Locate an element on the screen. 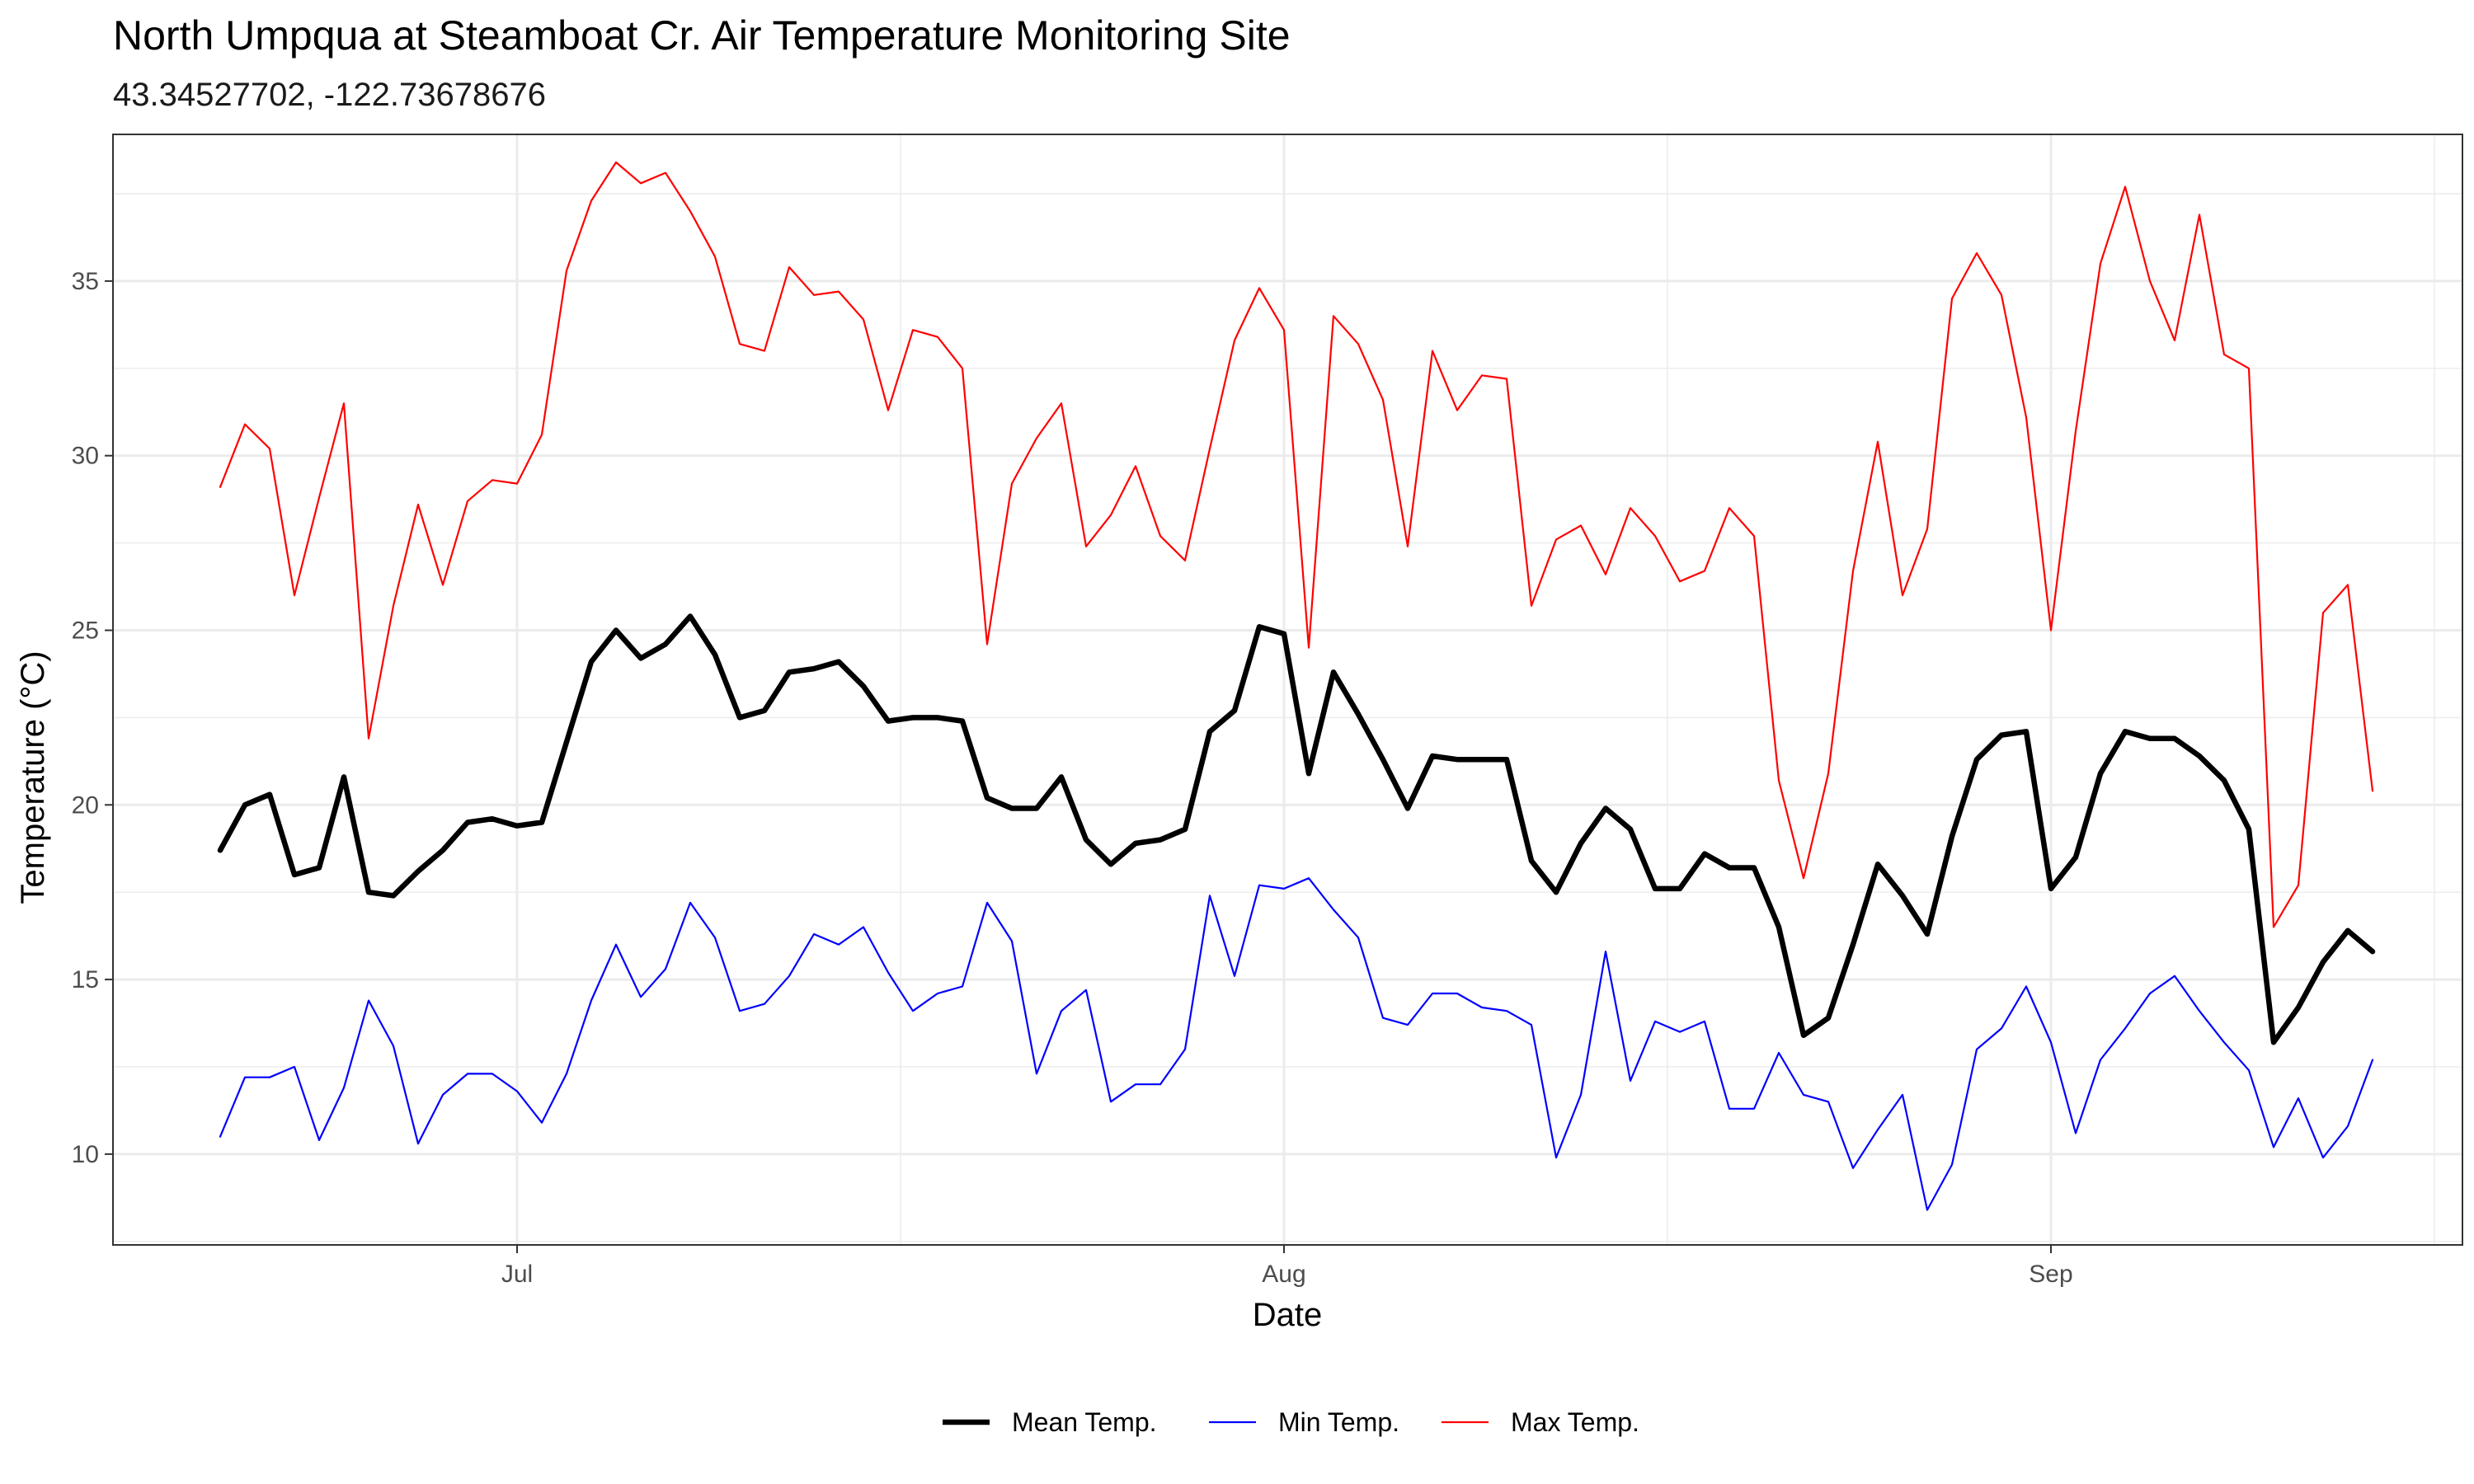 The width and height of the screenshot is (2474, 1484). legend: Mean Temp. Min Temp. Max Temp. is located at coordinates (1291, 1422).